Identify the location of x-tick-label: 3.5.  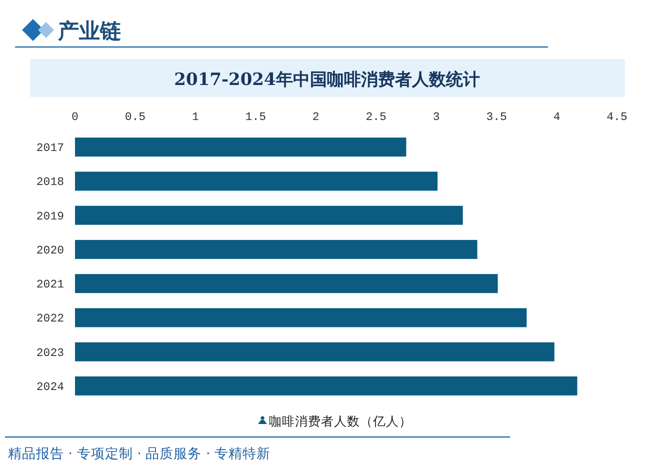
(496, 117).